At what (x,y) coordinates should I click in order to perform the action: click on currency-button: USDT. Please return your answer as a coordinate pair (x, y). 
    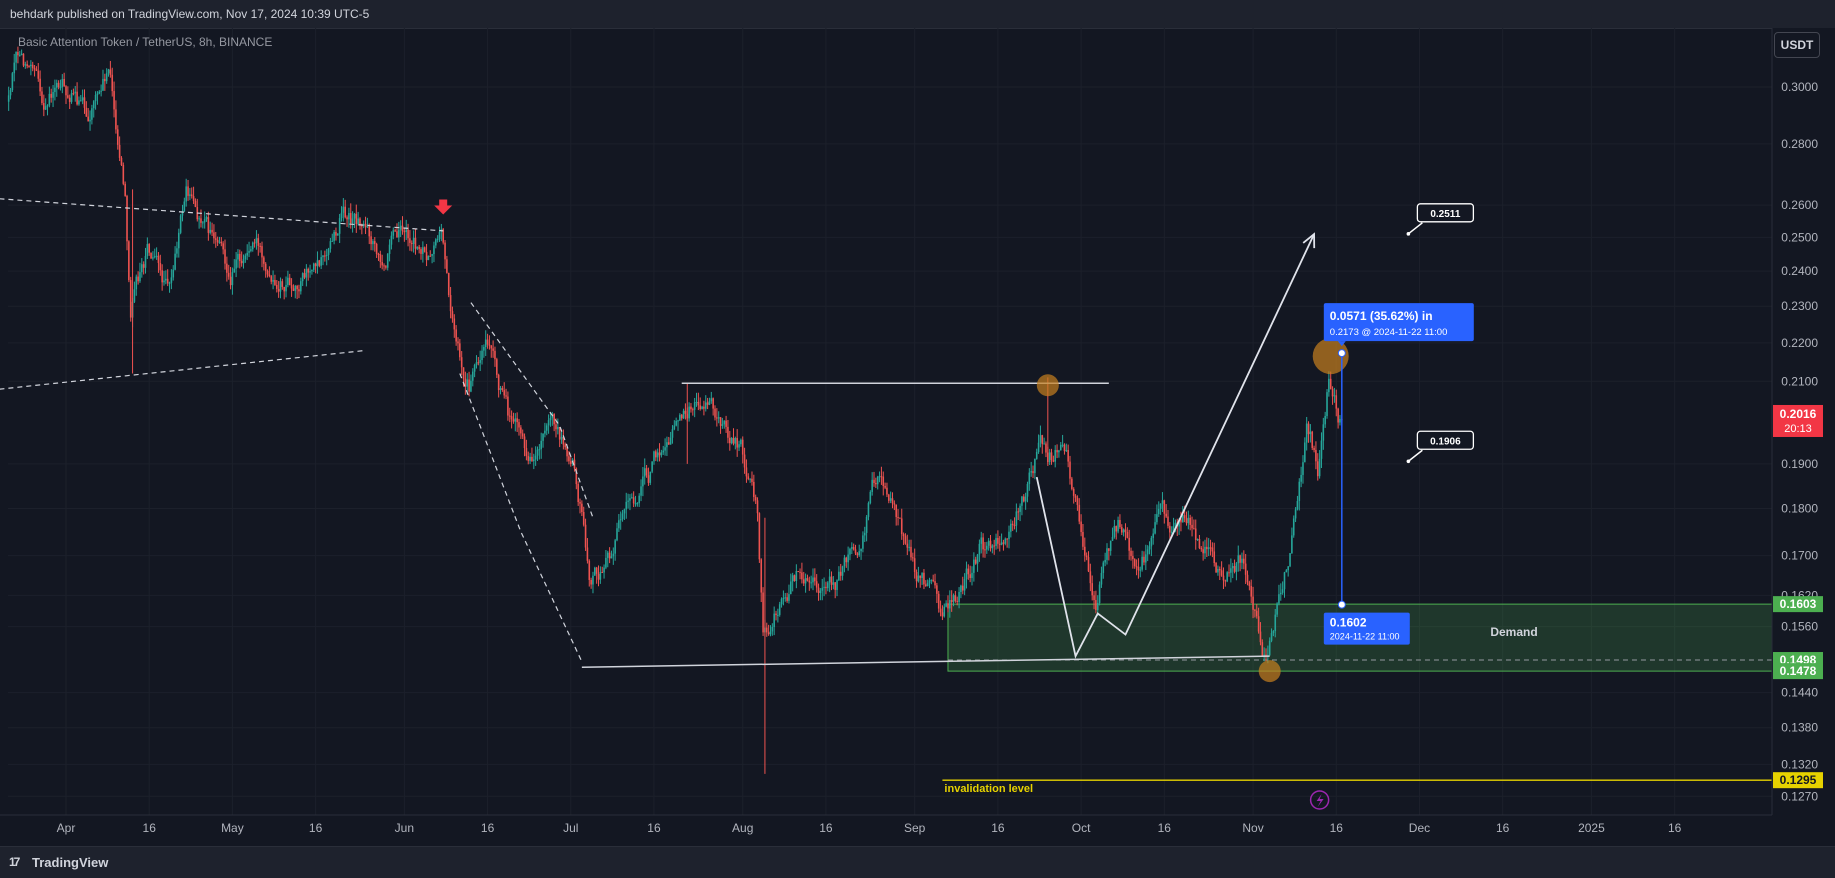
    Looking at the image, I should click on (1797, 45).